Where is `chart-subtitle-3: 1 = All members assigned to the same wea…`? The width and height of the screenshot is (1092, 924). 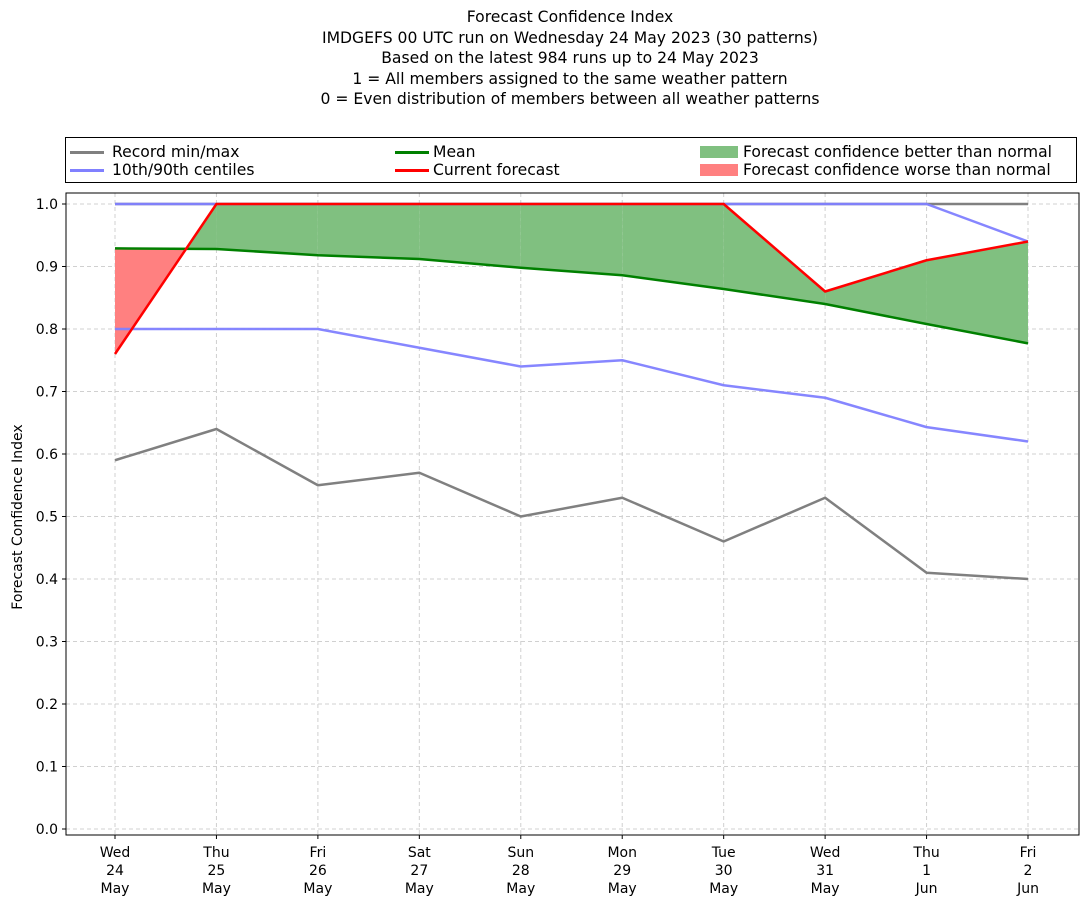
chart-subtitle-3: 1 = All members assigned to the same wea… is located at coordinates (570, 78).